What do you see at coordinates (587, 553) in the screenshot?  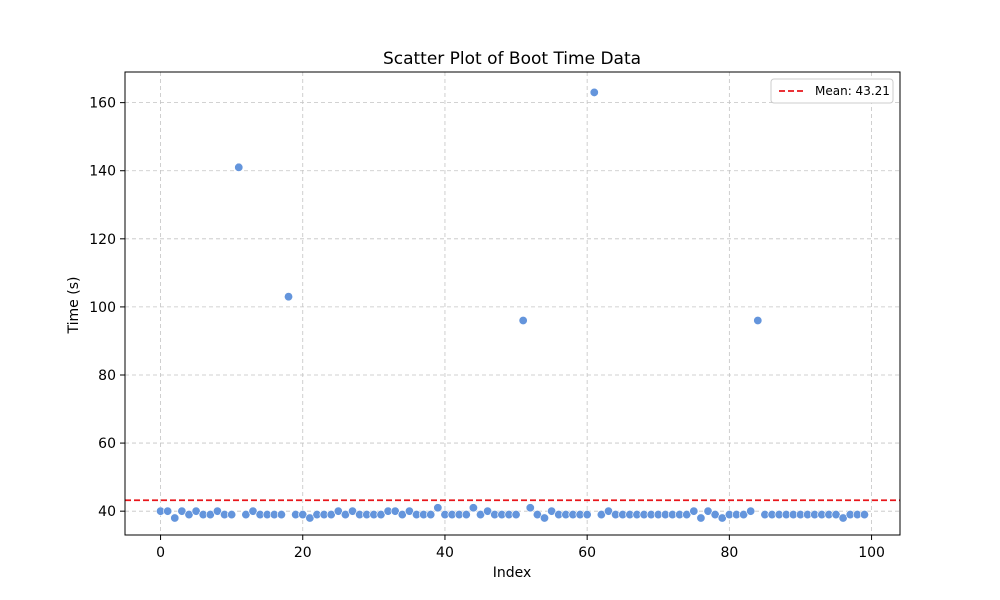 I see `x-tick-label: 60` at bounding box center [587, 553].